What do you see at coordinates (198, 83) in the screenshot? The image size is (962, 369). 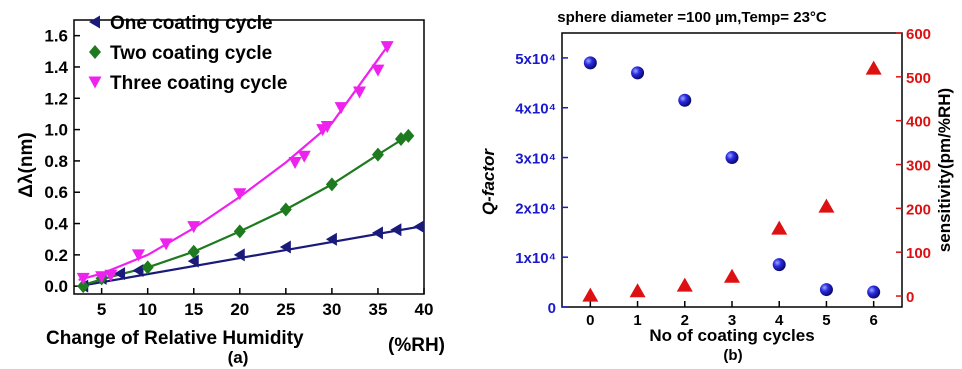 I see `panel-a-legend-label-3: Three coating cycle` at bounding box center [198, 83].